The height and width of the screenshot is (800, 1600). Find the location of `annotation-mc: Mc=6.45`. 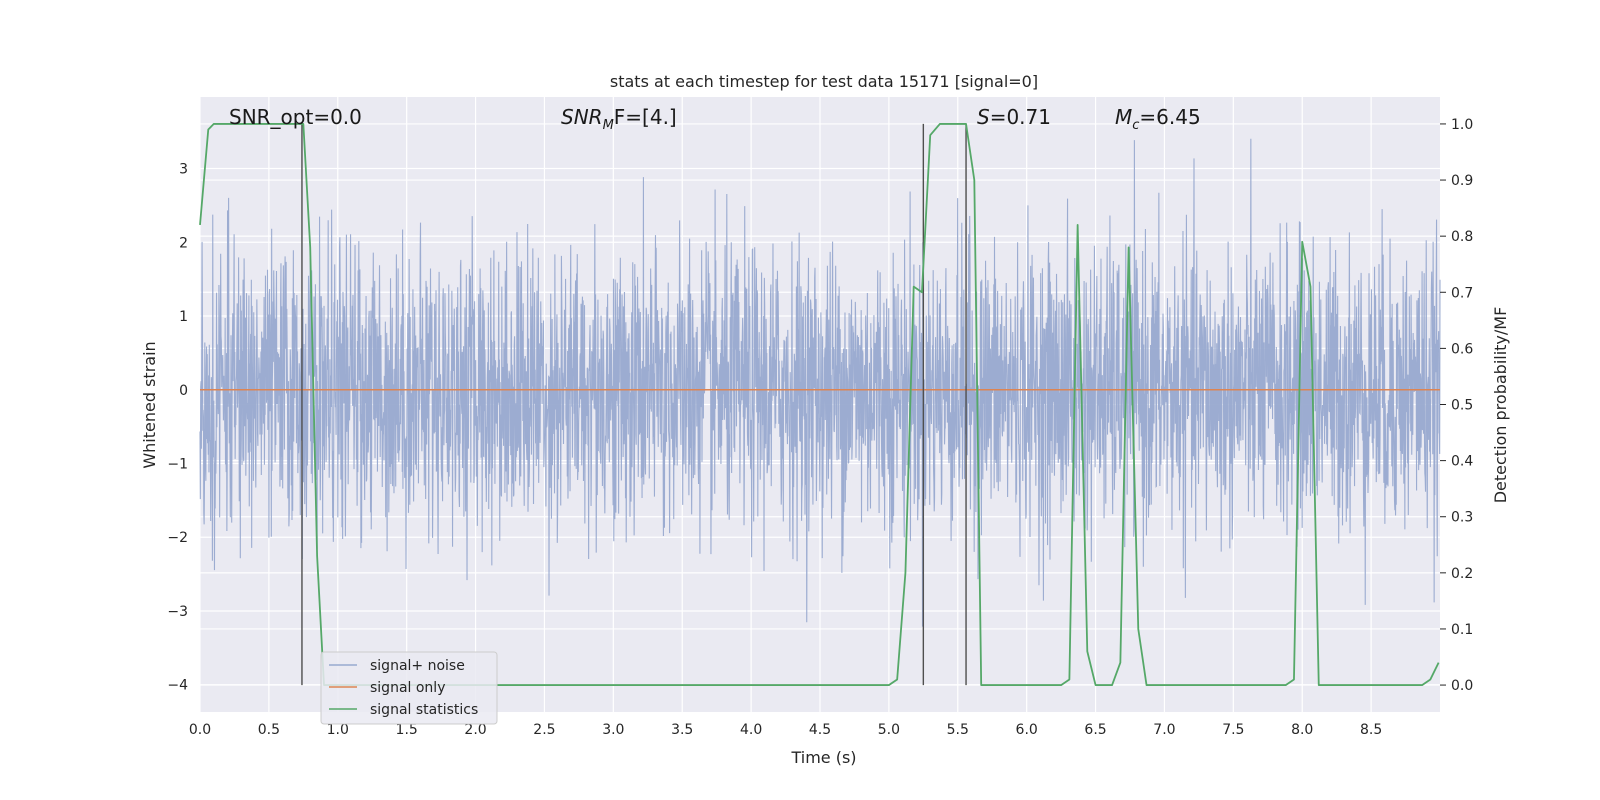

annotation-mc: Mc=6.45 is located at coordinates (1158, 119).